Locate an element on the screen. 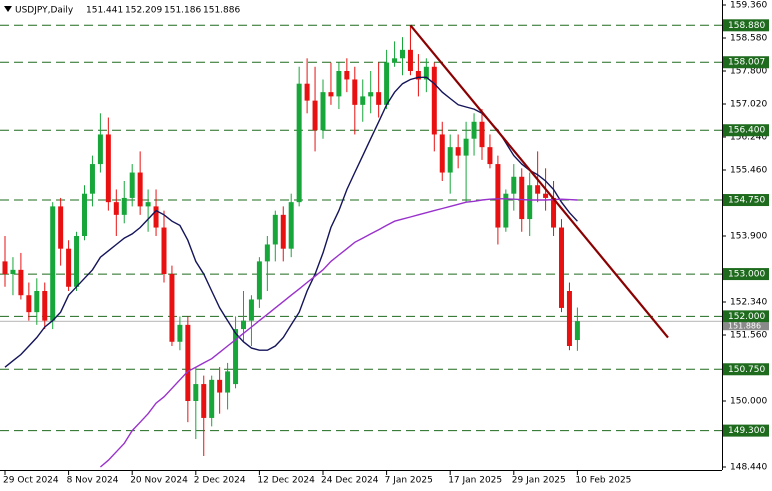 Image resolution: width=772 pixels, height=491 pixels. level-label: 156.400 is located at coordinates (746, 131).